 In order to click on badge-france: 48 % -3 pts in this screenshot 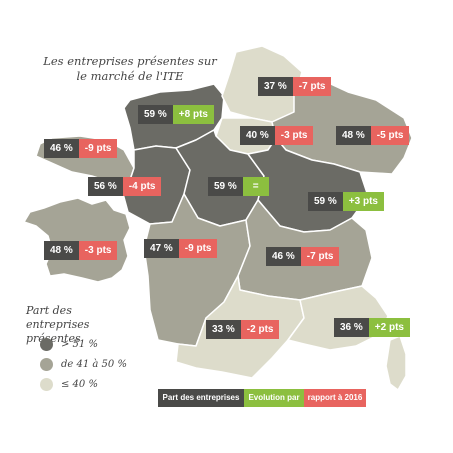, I will do `click(81, 250)`.